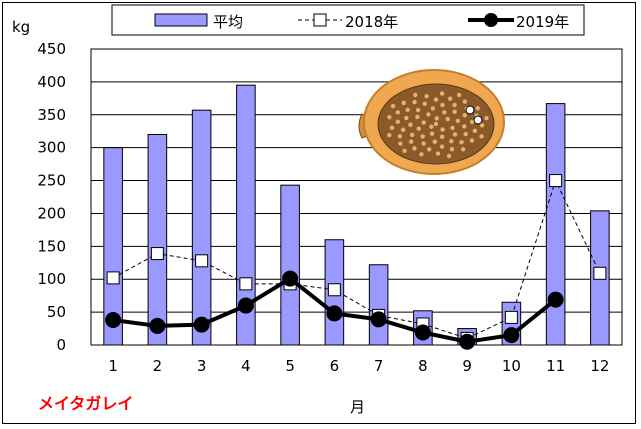 The height and width of the screenshot is (429, 641). I want to click on x-tick-label: 7, so click(379, 366).